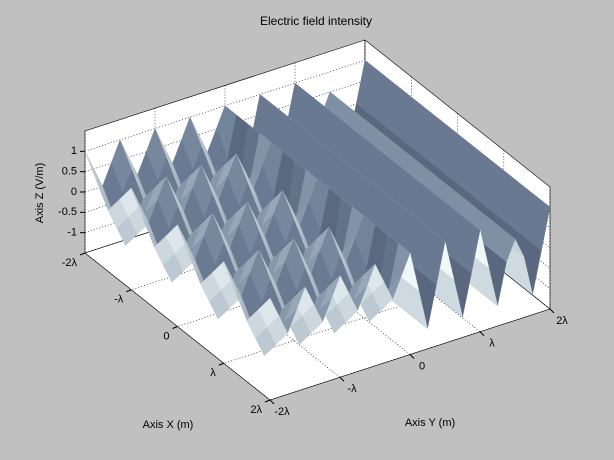  What do you see at coordinates (282, 412) in the screenshot?
I see `y-tick-label: -2λ` at bounding box center [282, 412].